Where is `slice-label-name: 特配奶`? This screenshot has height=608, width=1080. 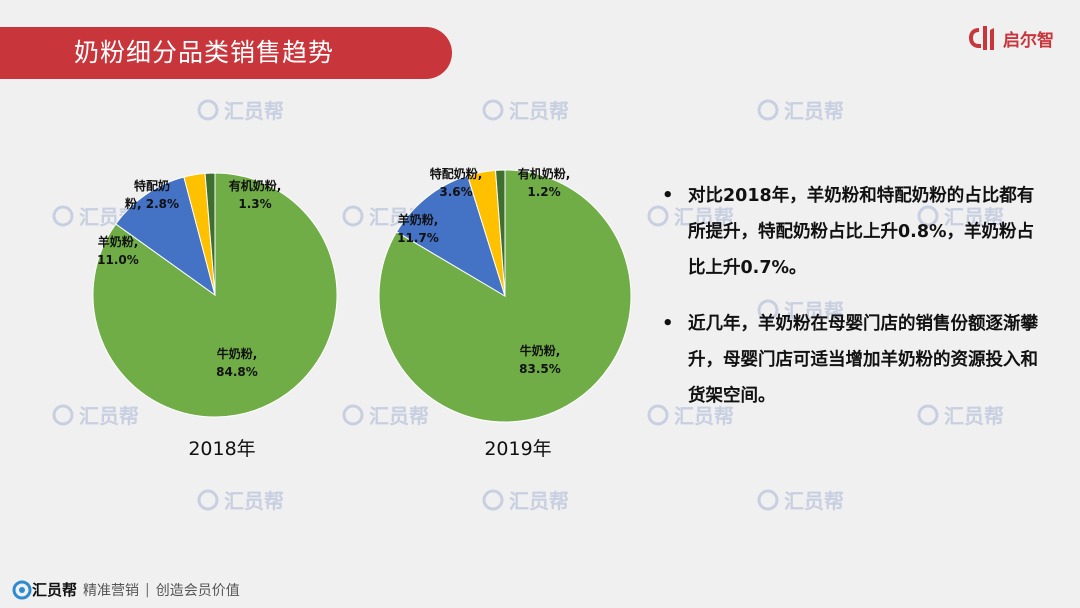 slice-label-name: 特配奶 is located at coordinates (152, 185).